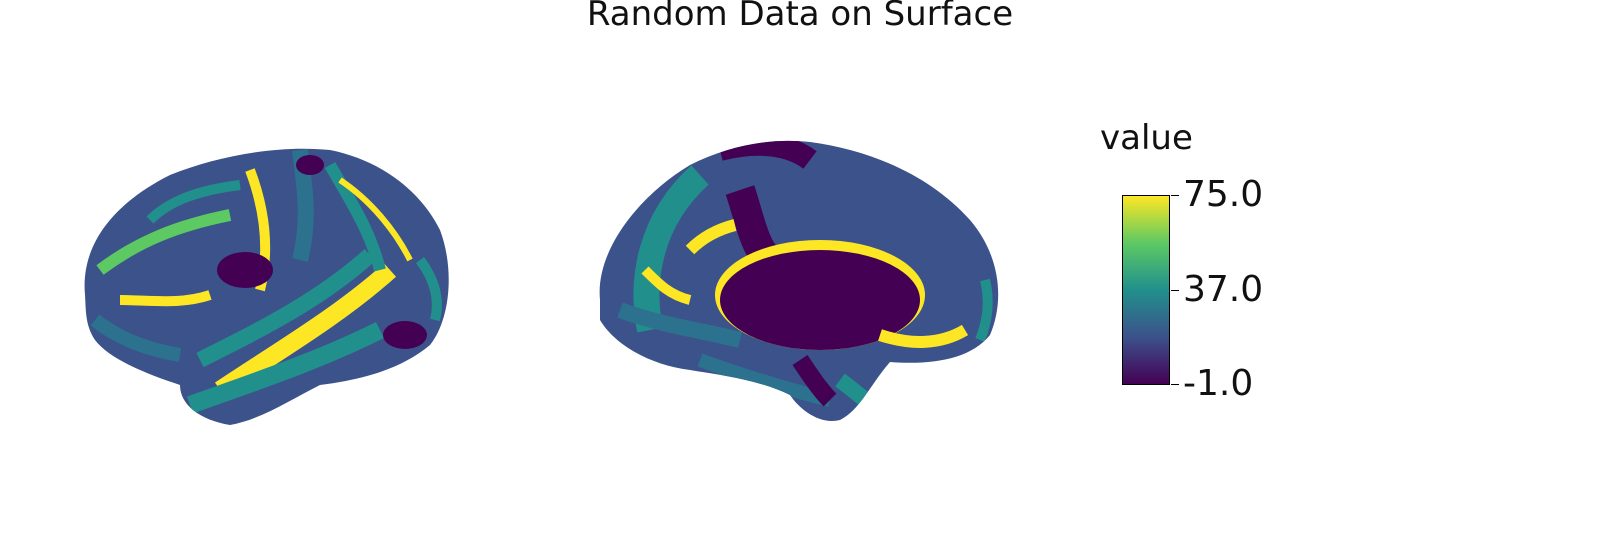  I want to click on colorbar-tick-label-min: -1.0, so click(1218, 383).